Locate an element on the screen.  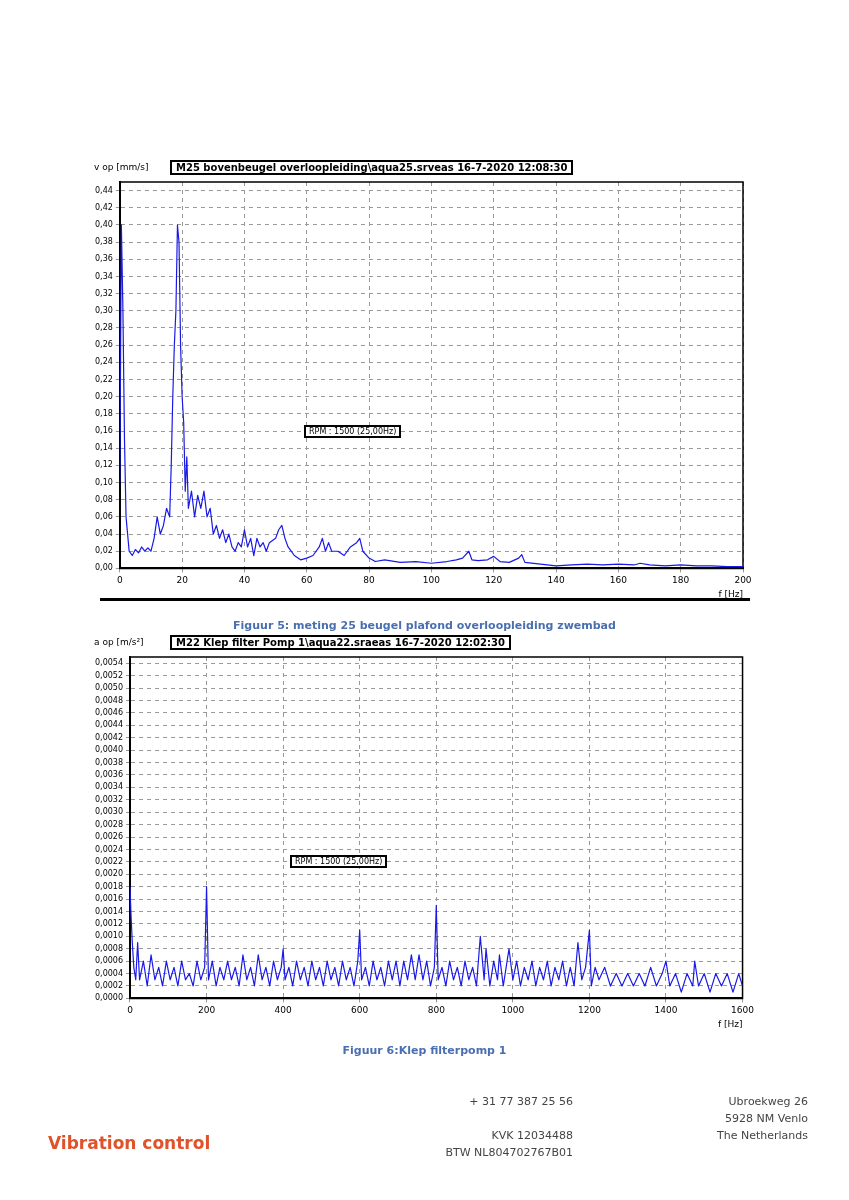
y-tick-label: 0,0030 is located at coordinates (108, 812).